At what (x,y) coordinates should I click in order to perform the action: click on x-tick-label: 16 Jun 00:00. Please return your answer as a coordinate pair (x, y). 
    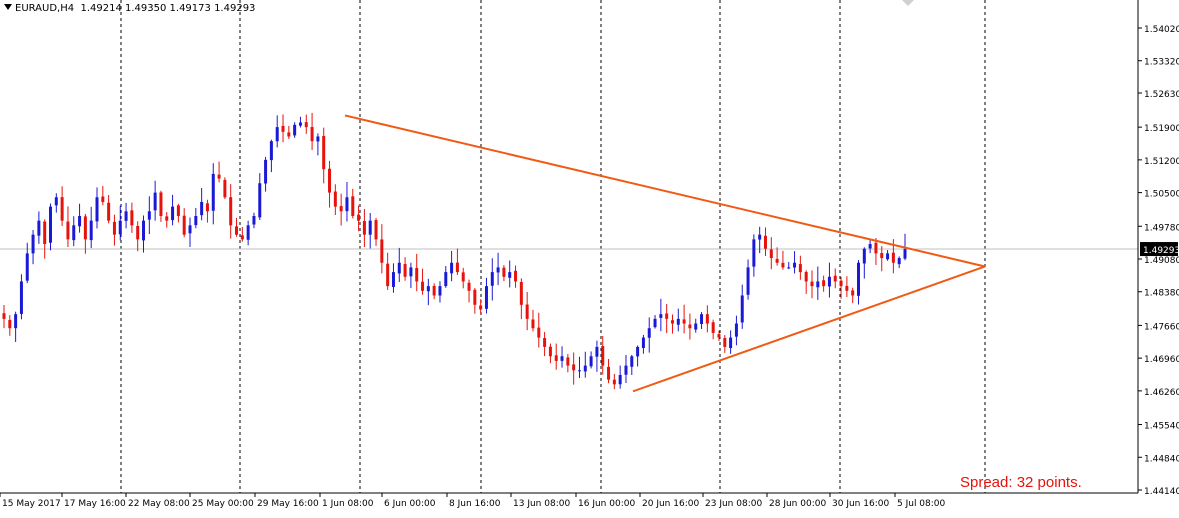
    Looking at the image, I should click on (606, 504).